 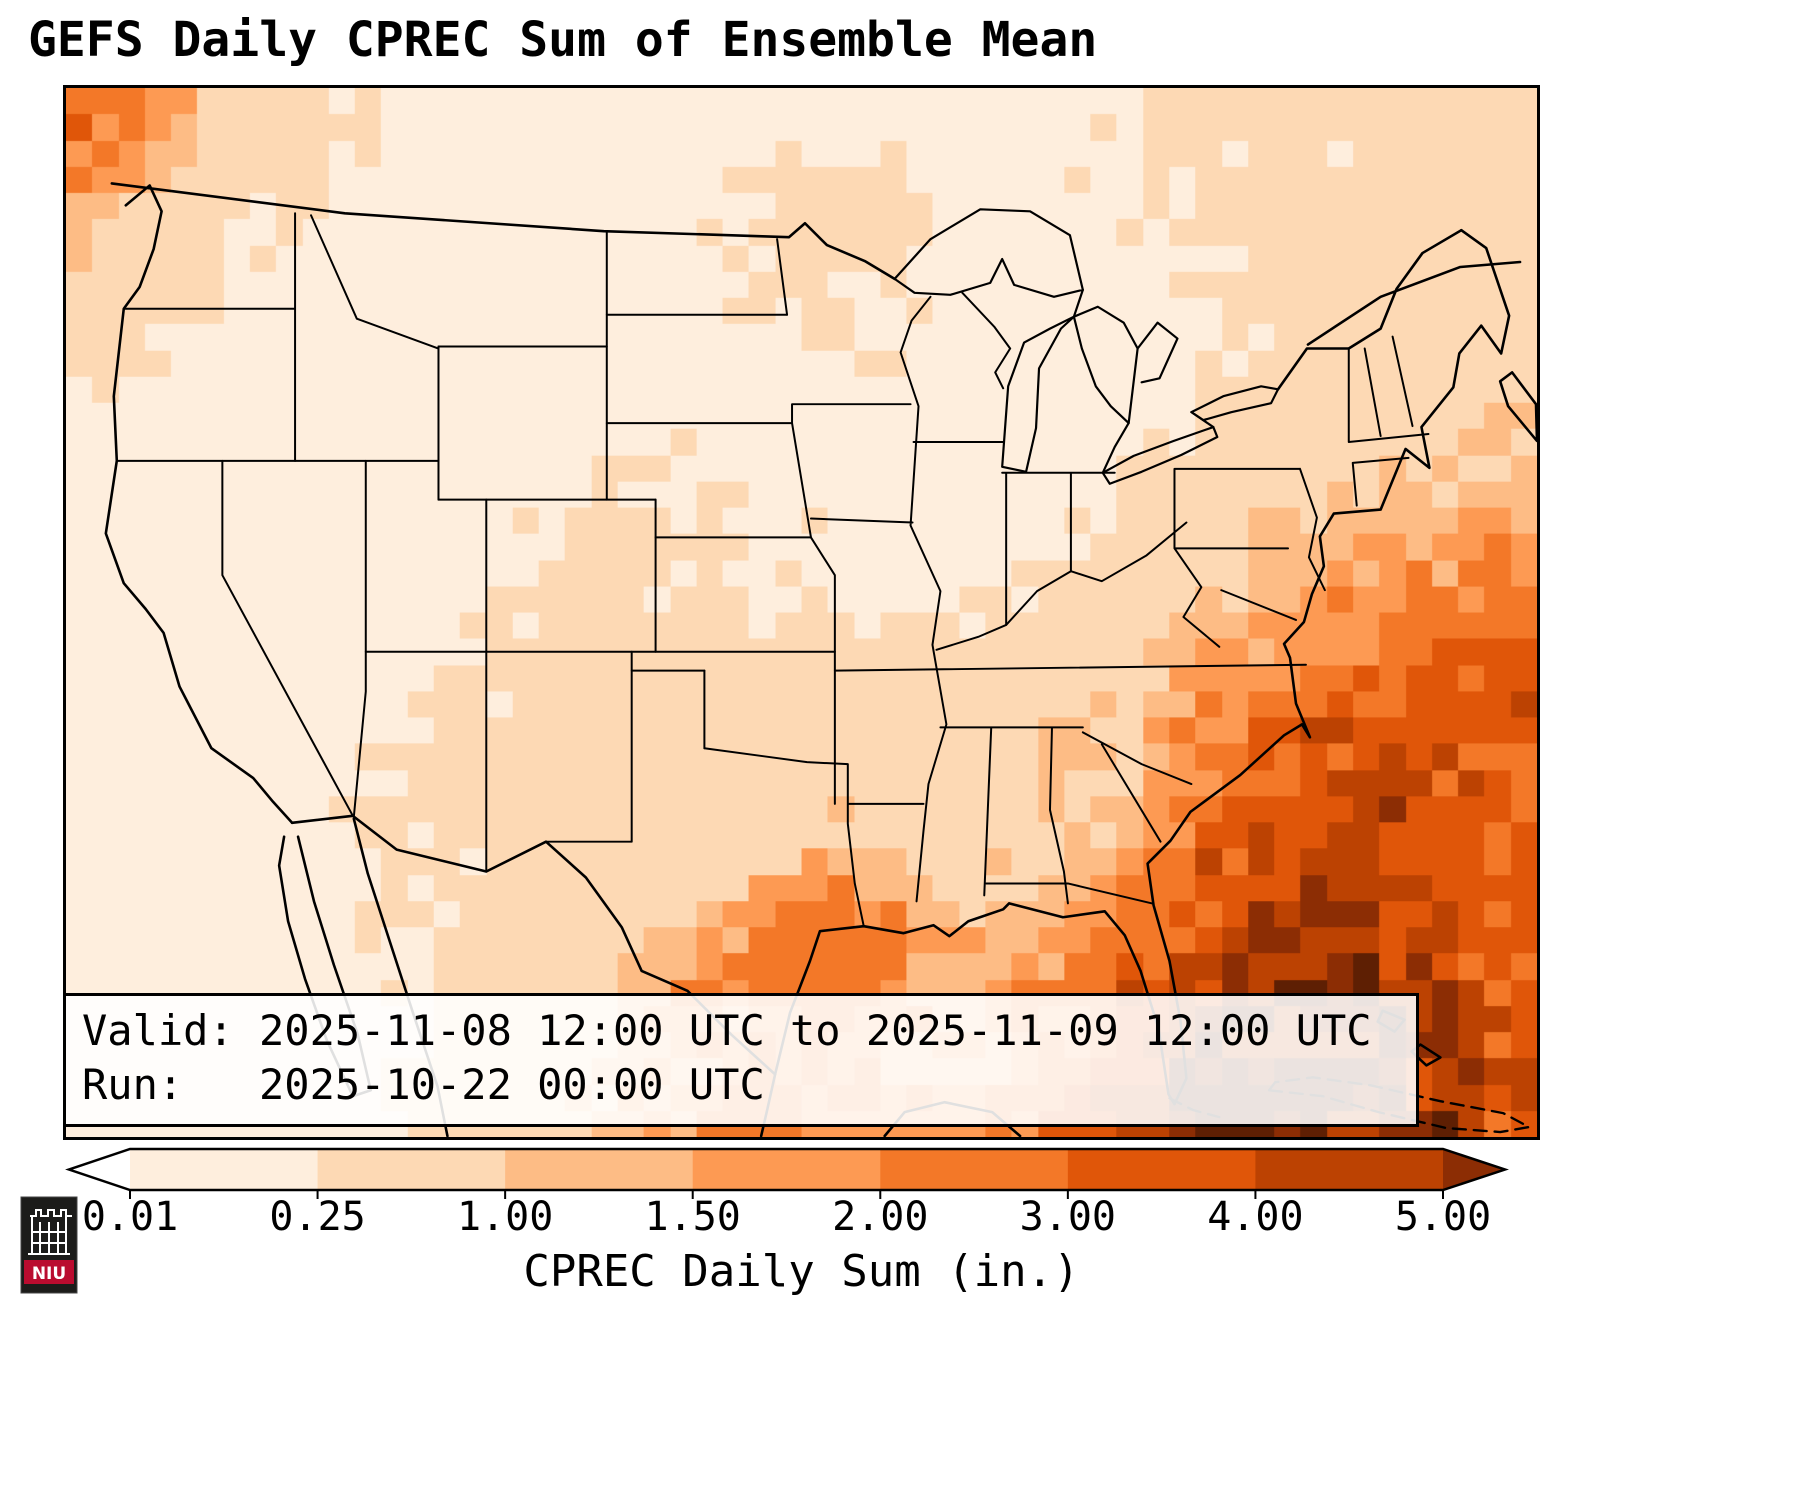 What do you see at coordinates (1005, 795) in the screenshot?
I see `state-borders-south` at bounding box center [1005, 795].